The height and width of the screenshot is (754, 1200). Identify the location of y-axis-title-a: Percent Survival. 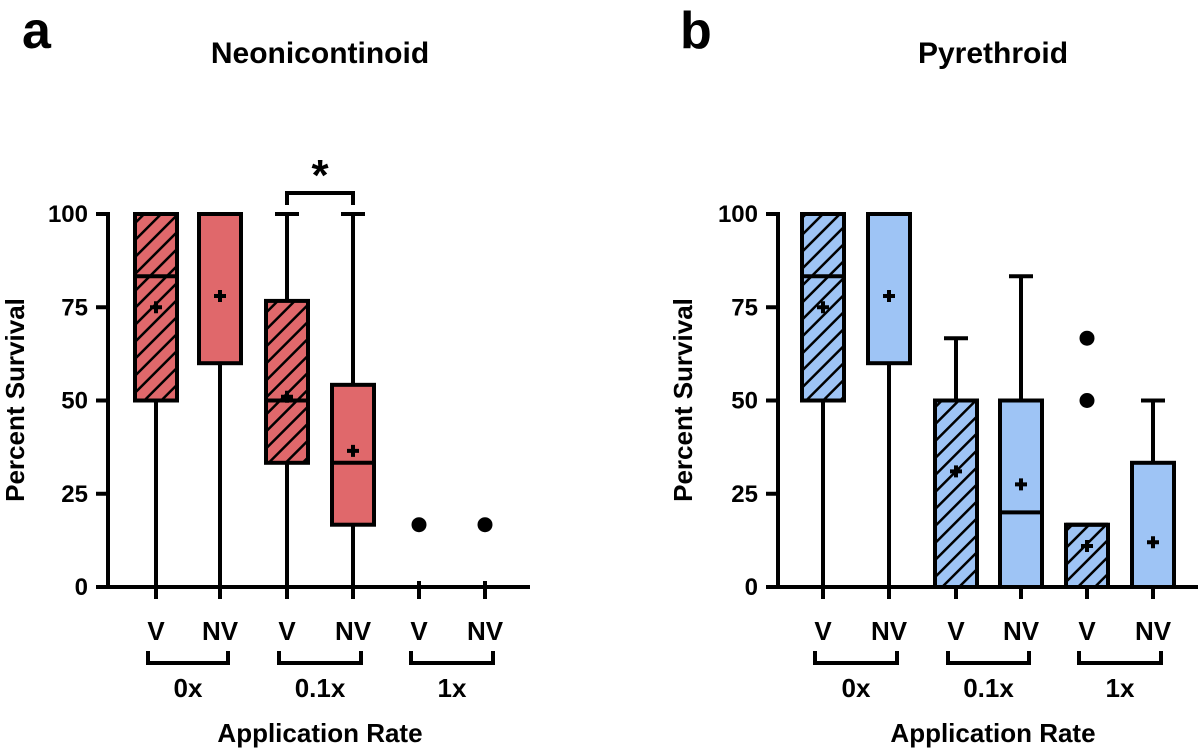
(15, 400).